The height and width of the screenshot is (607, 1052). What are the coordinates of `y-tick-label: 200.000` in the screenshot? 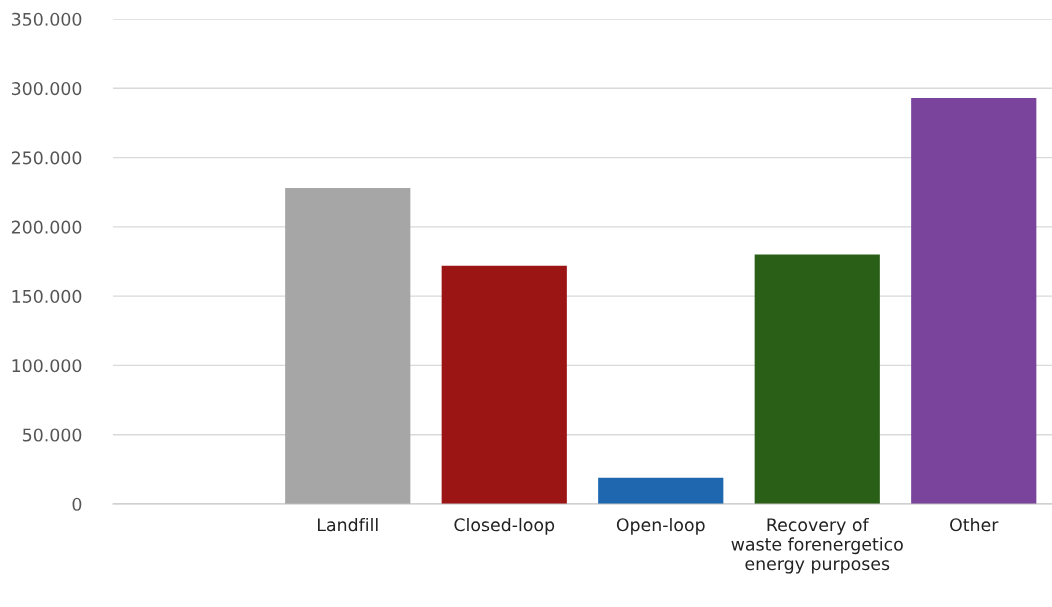 It's located at (46, 227).